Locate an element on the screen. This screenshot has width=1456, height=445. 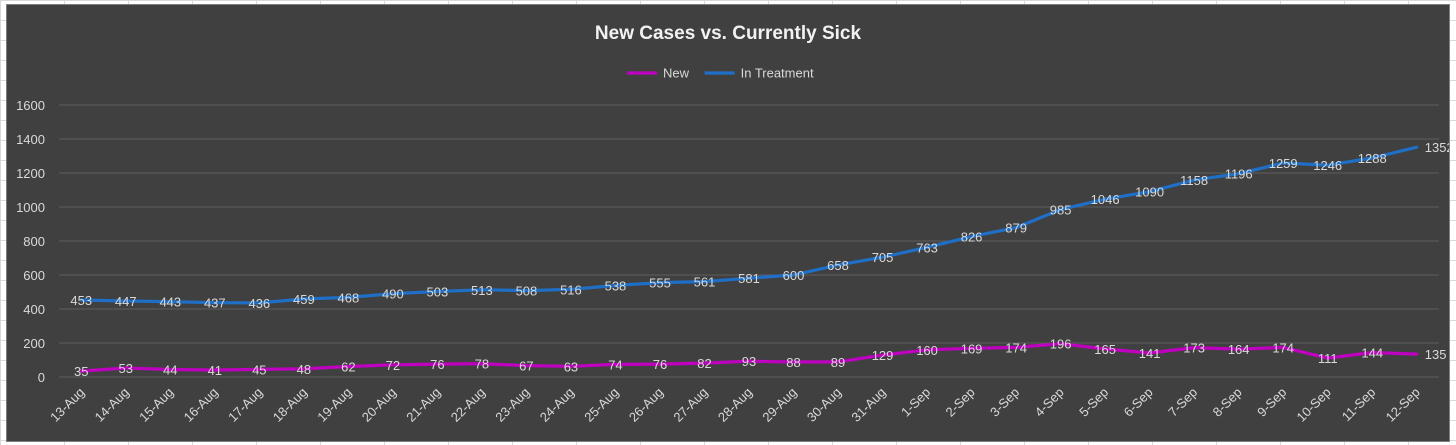
x-tick-label: 12-Sep is located at coordinates (1403, 405).